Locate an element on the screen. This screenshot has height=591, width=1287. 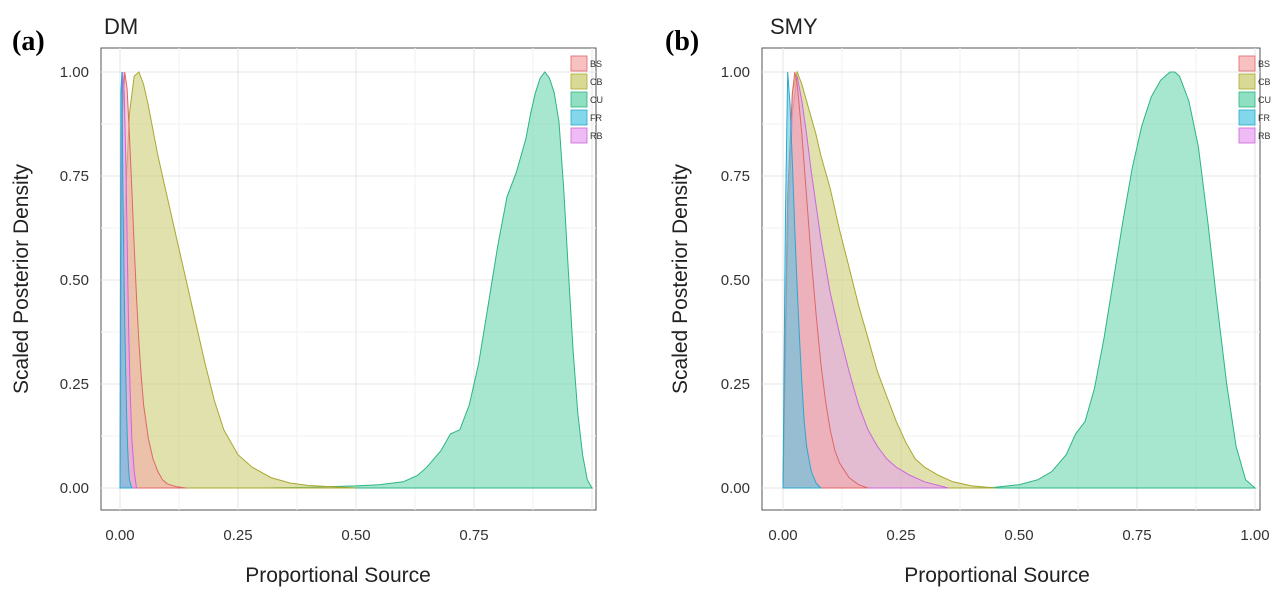
panel-title: DM is located at coordinates (121, 26).